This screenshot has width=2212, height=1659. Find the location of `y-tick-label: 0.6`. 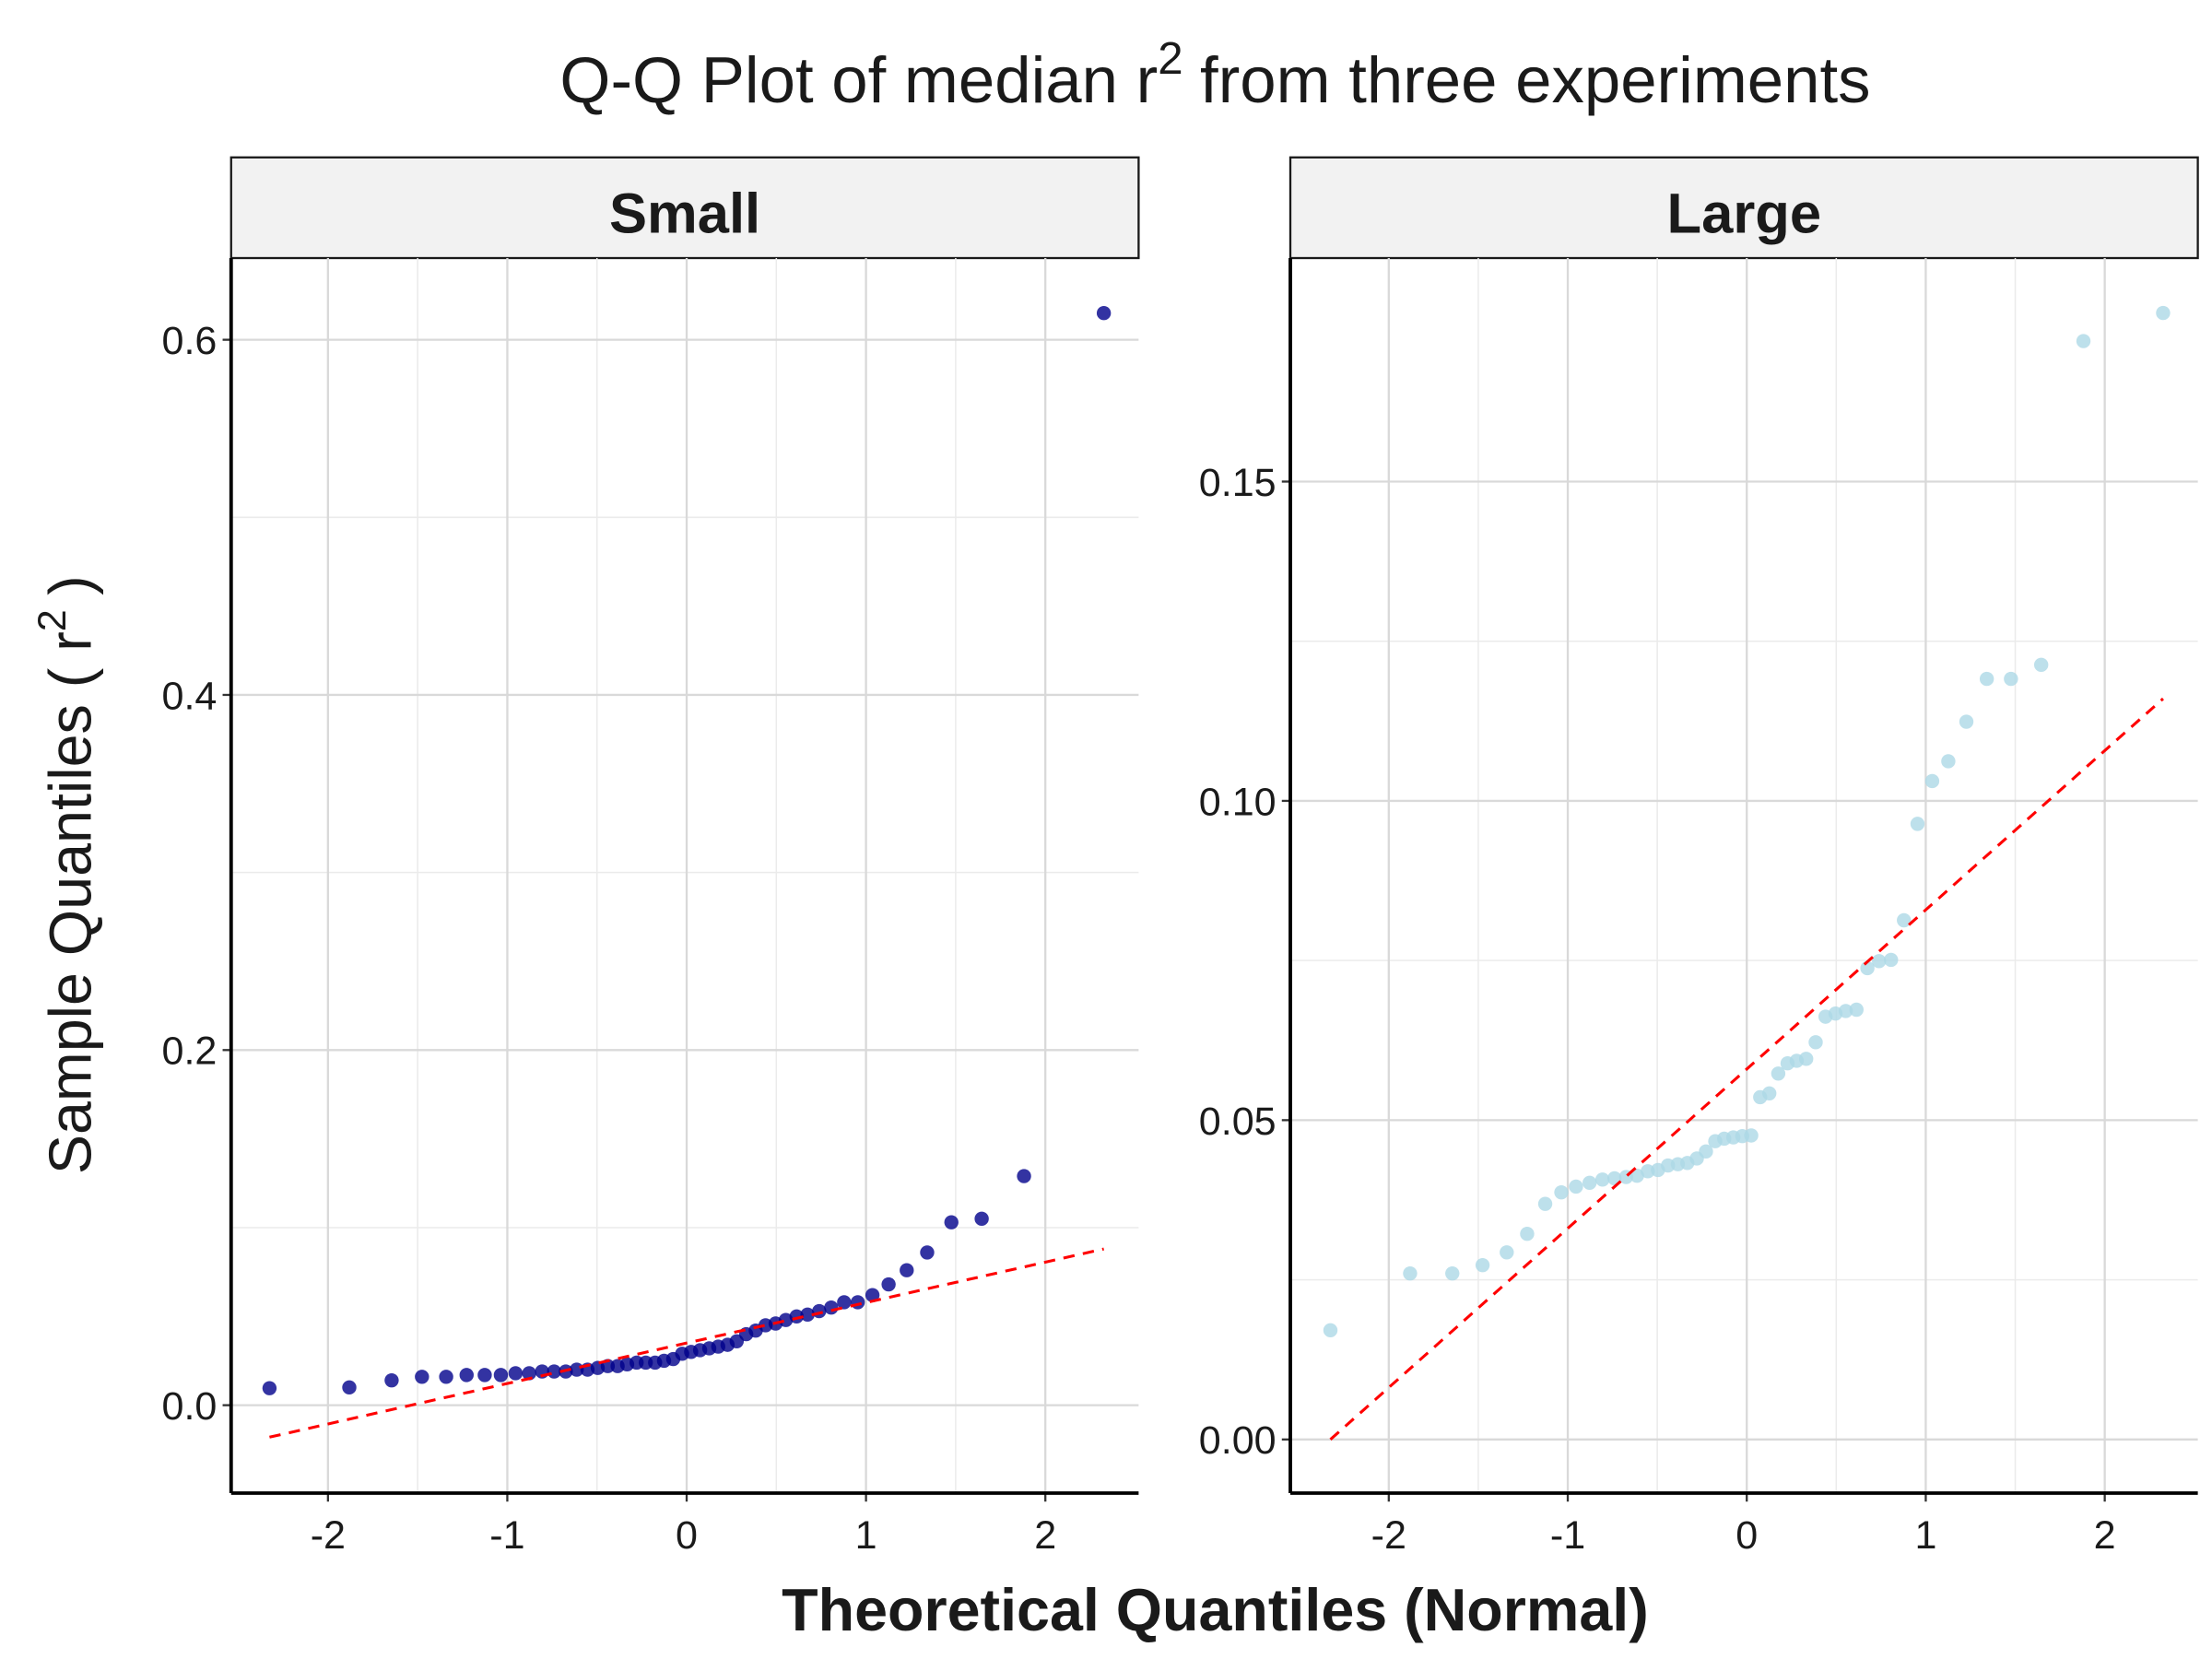

y-tick-label: 0.6 is located at coordinates (190, 341).